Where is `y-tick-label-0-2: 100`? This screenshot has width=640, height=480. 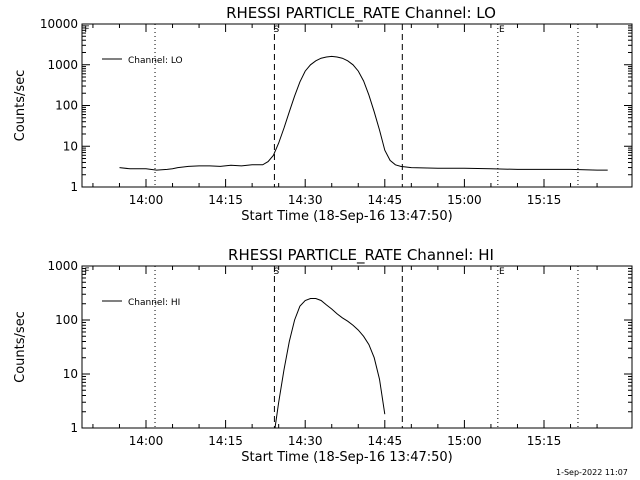
y-tick-label-0-2: 100 is located at coordinates (66, 106).